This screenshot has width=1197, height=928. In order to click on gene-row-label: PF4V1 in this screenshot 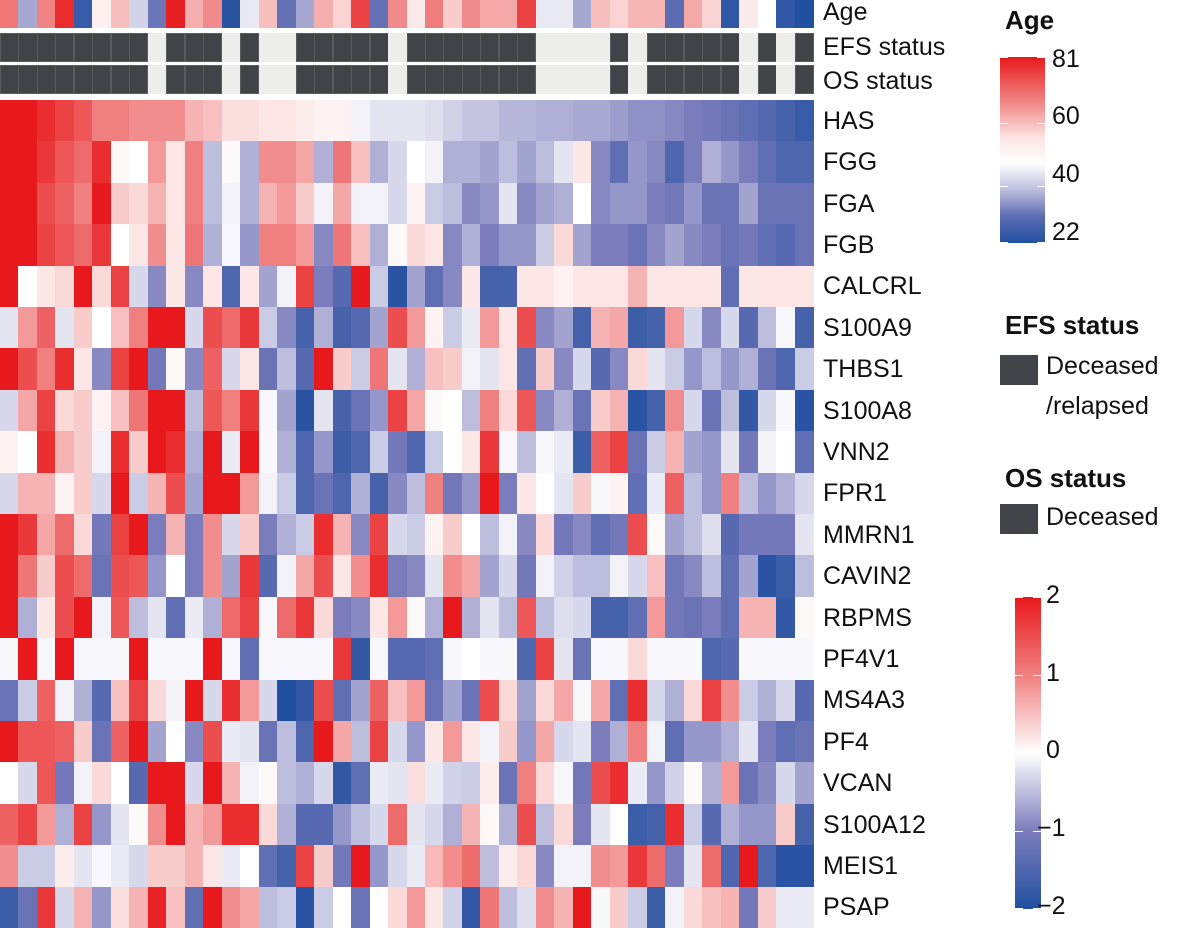, I will do `click(861, 658)`.